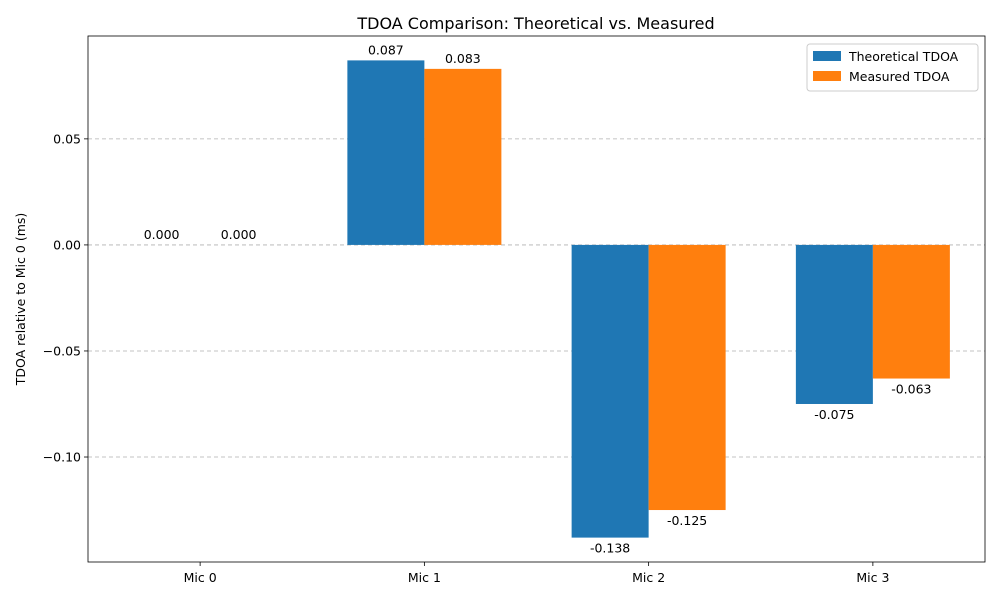 This screenshot has height=600, width=1000. What do you see at coordinates (424, 577) in the screenshot?
I see `x-tick-label: Mic 1` at bounding box center [424, 577].